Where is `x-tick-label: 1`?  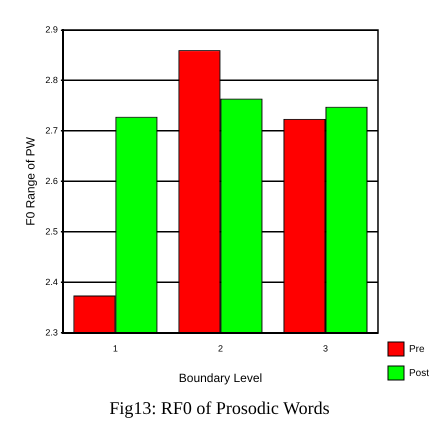
x-tick-label: 1 is located at coordinates (115, 349).